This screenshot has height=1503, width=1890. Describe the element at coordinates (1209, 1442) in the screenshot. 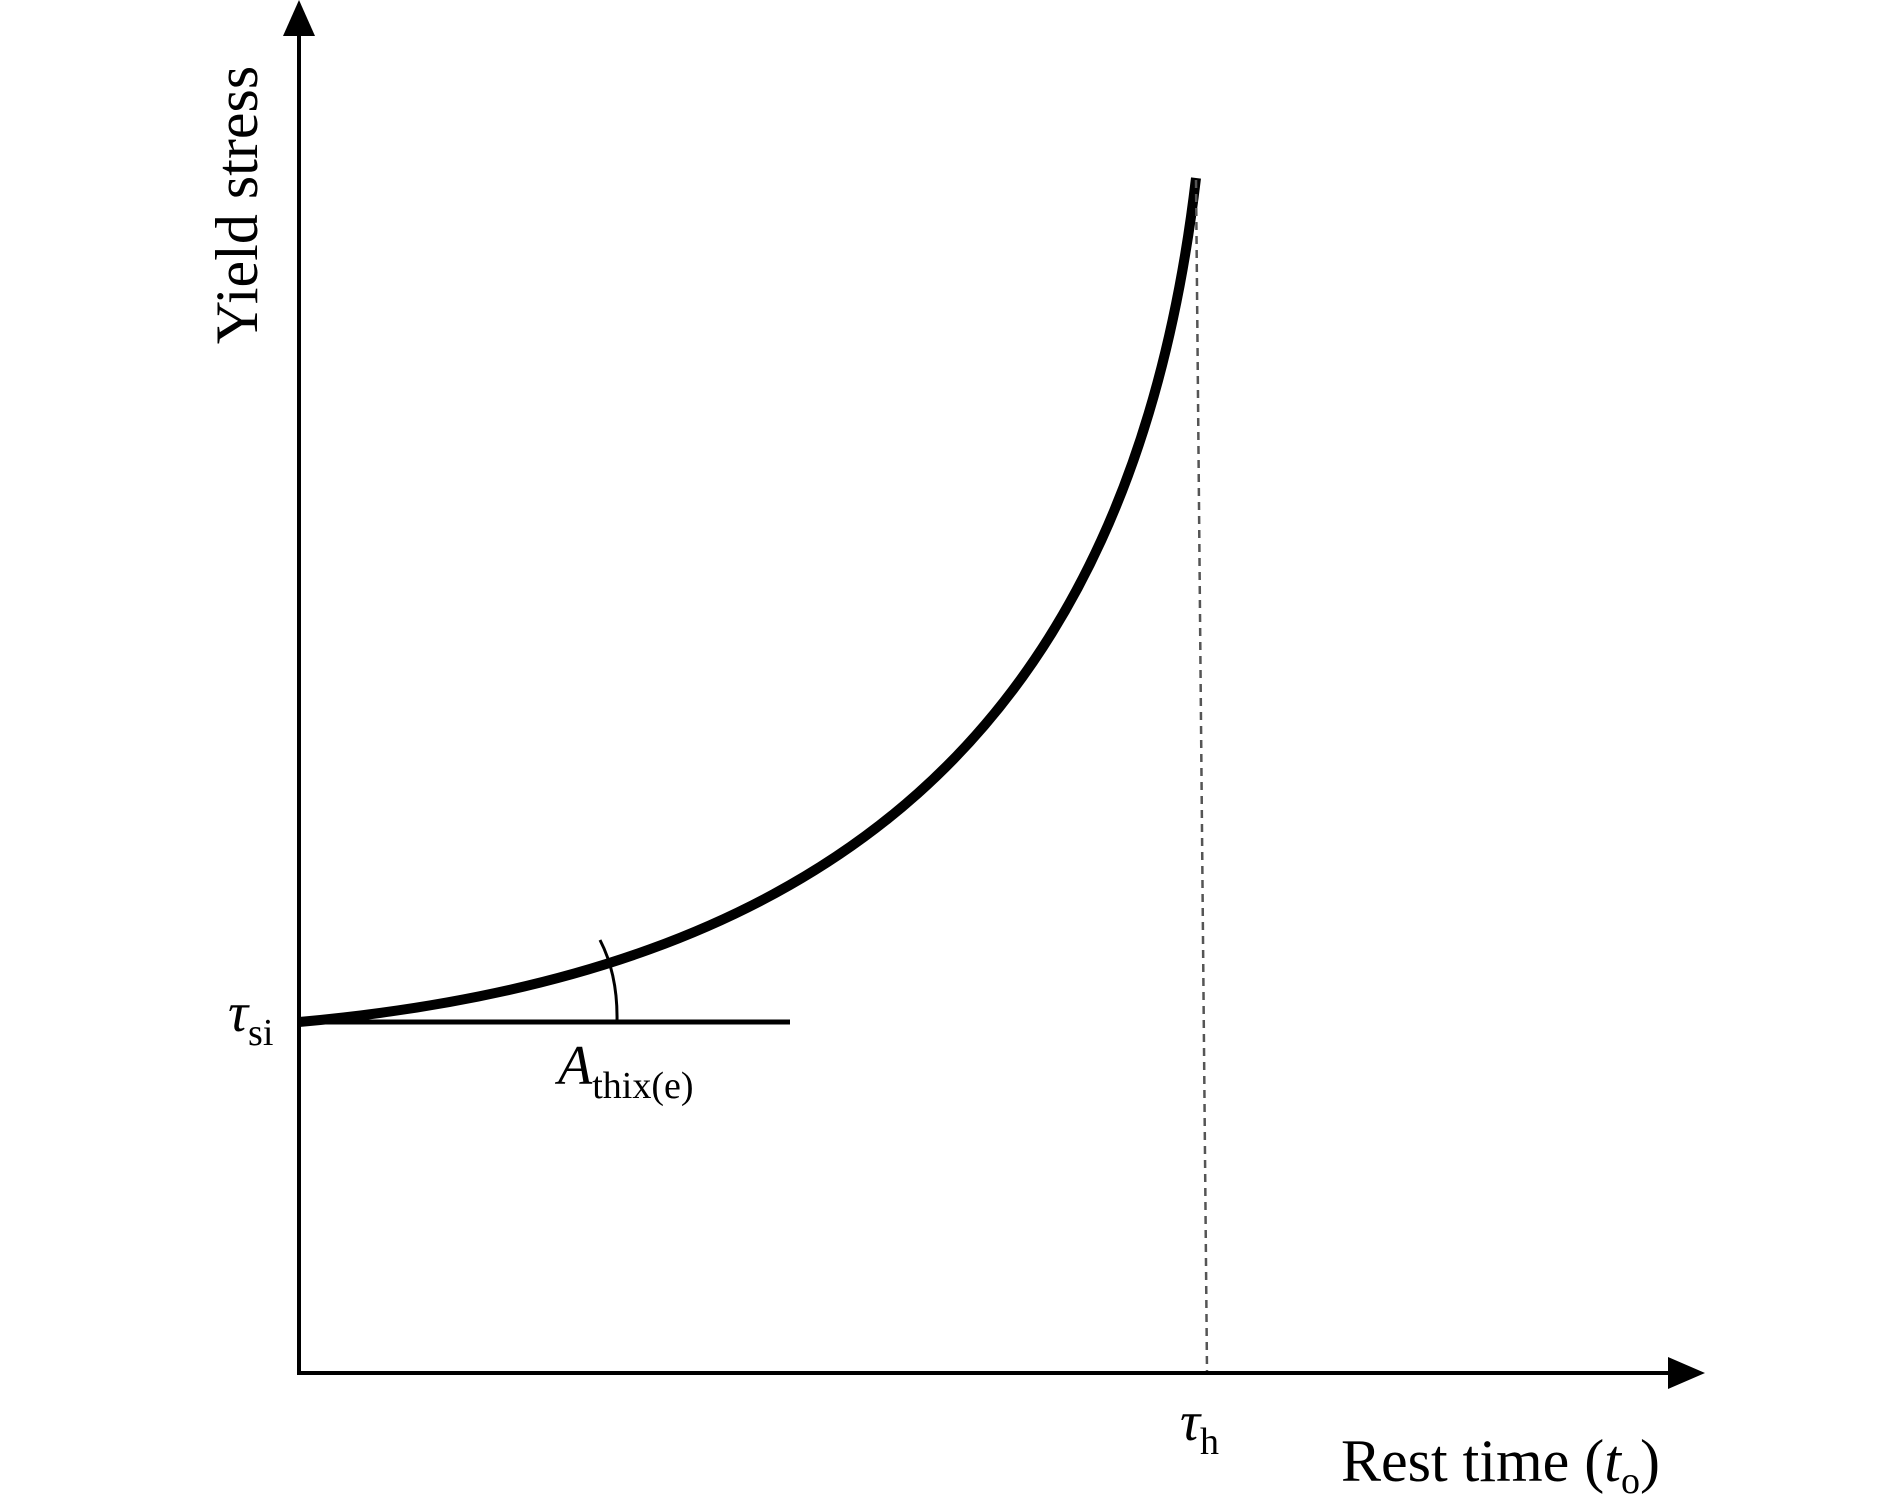

I see `time-marker-subscript: h` at that location.